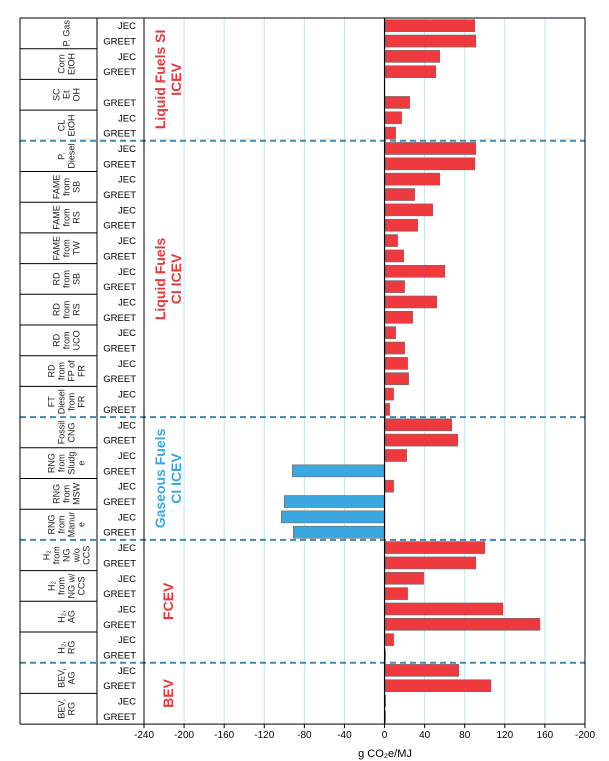  Describe the element at coordinates (344, 735) in the screenshot. I see `x-tick-label: -40` at that location.